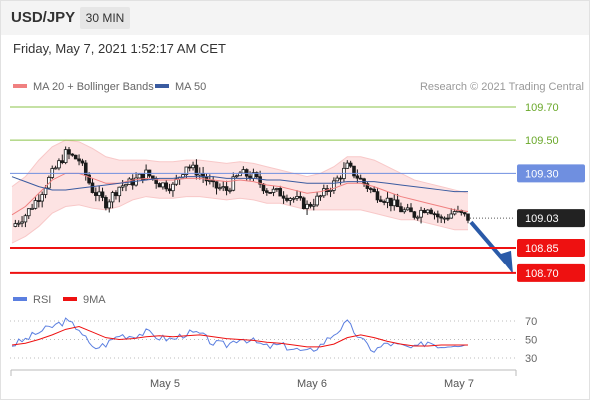  I want to click on time-axis-label: May 5, so click(165, 384).